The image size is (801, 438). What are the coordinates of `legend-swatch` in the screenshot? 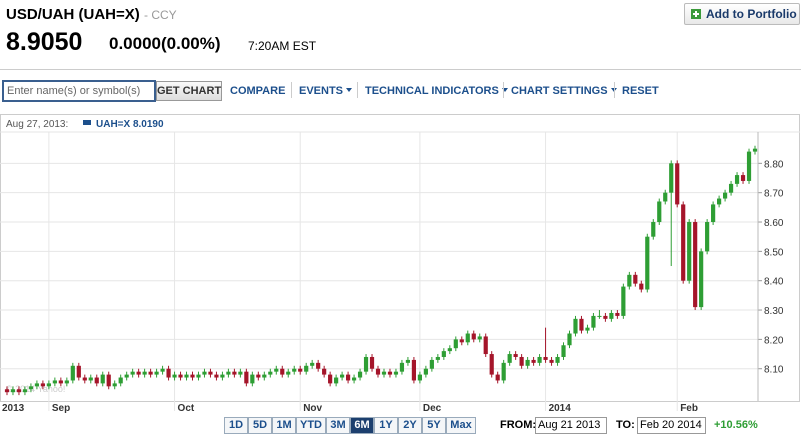 It's located at (87, 122).